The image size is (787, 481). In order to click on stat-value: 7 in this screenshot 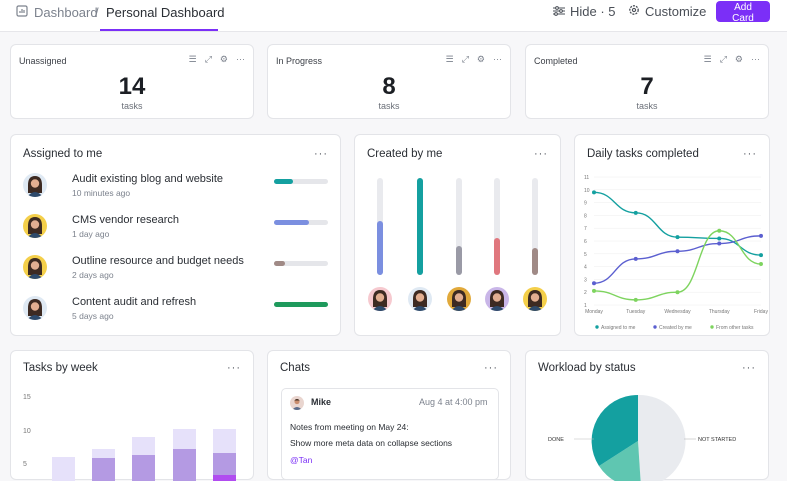, I will do `click(647, 86)`.